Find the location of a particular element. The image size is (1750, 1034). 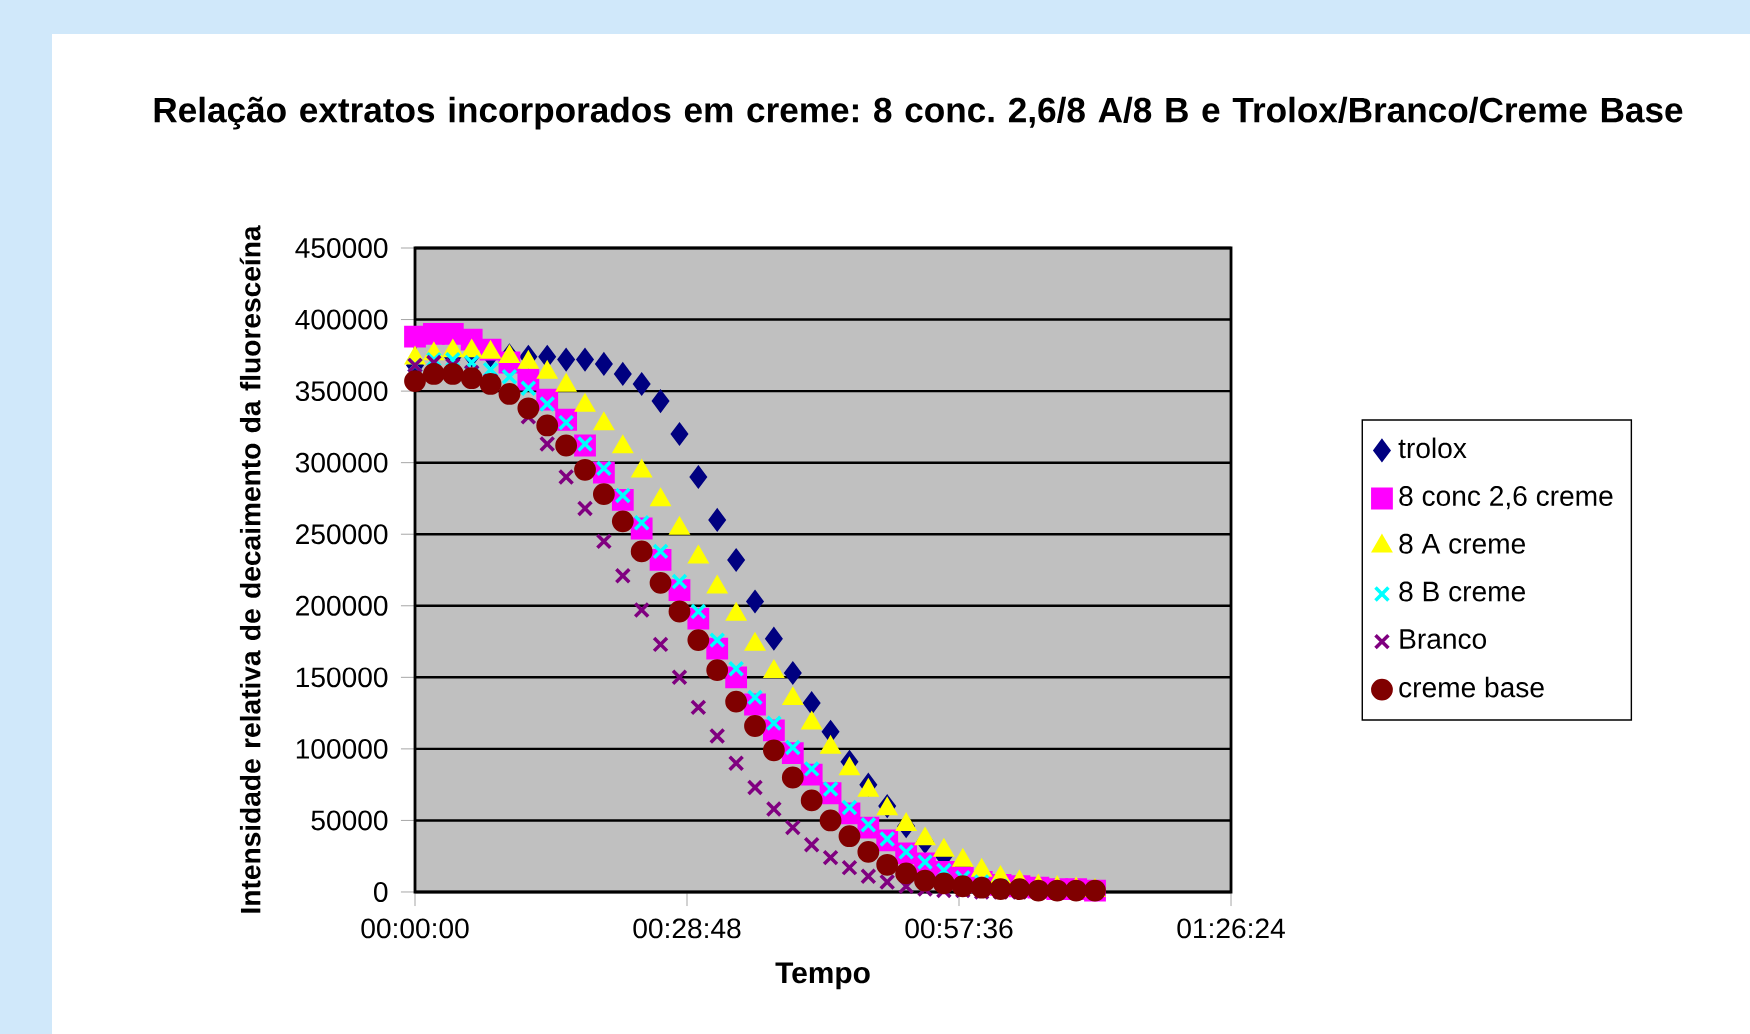

y-tick-label: 200000 is located at coordinates (342, 605).